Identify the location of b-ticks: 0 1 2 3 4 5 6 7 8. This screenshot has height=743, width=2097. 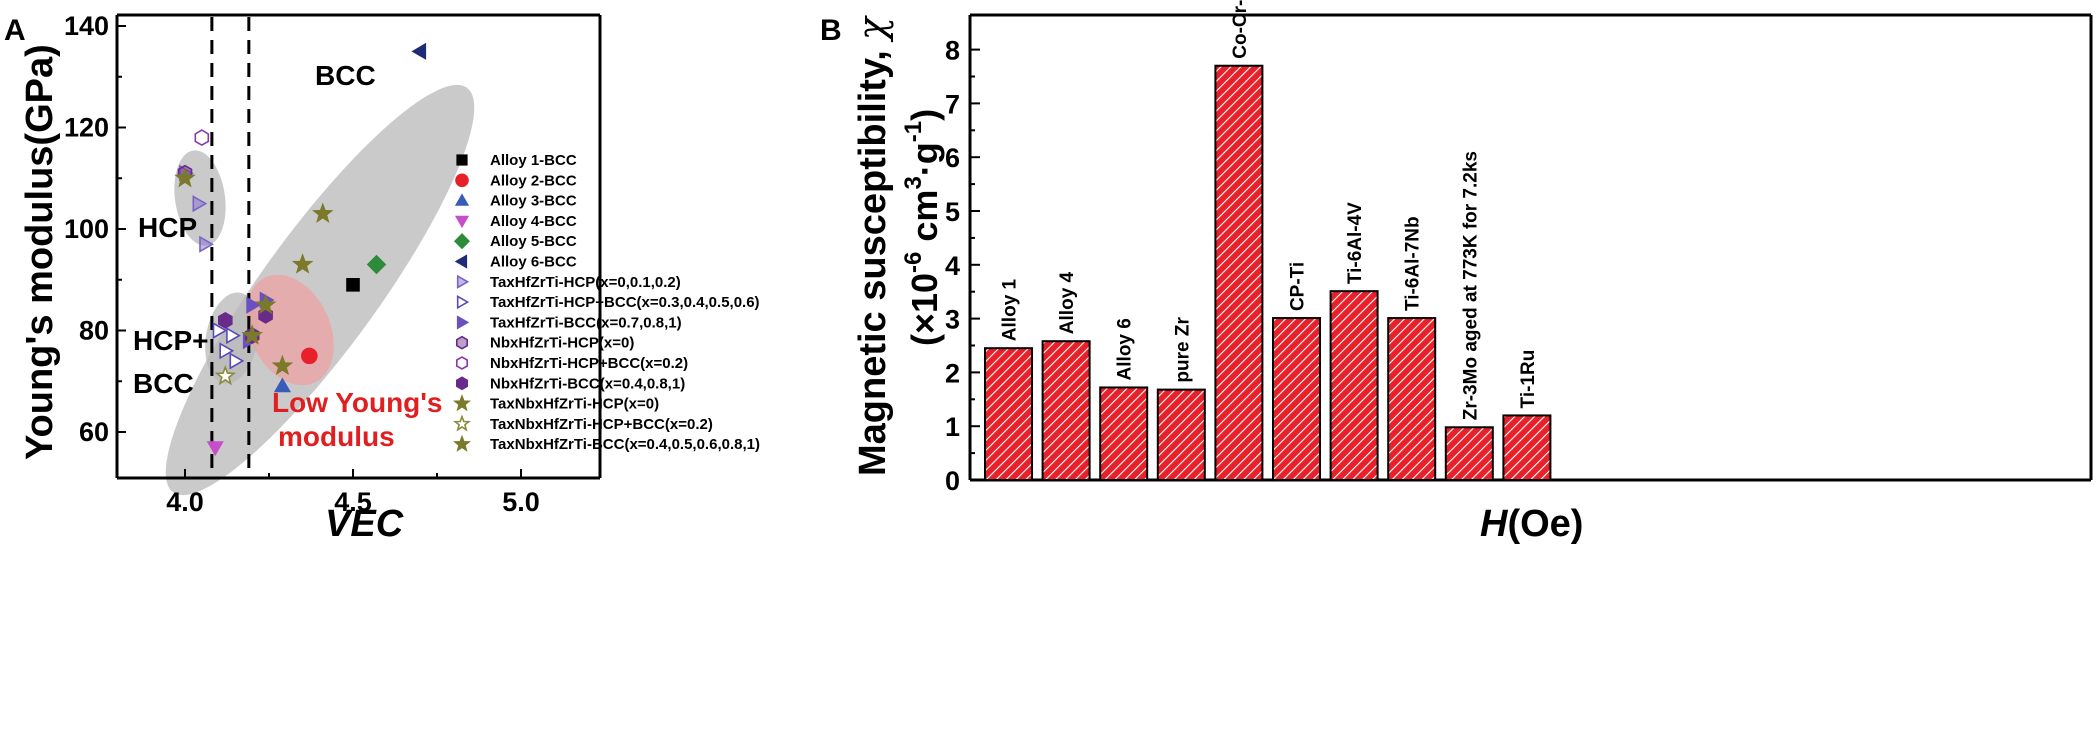
(962, 266).